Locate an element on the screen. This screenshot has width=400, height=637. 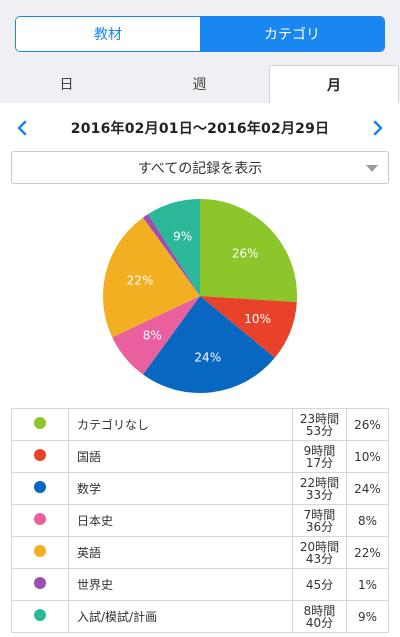
tab-day: 日 is located at coordinates (66, 85).